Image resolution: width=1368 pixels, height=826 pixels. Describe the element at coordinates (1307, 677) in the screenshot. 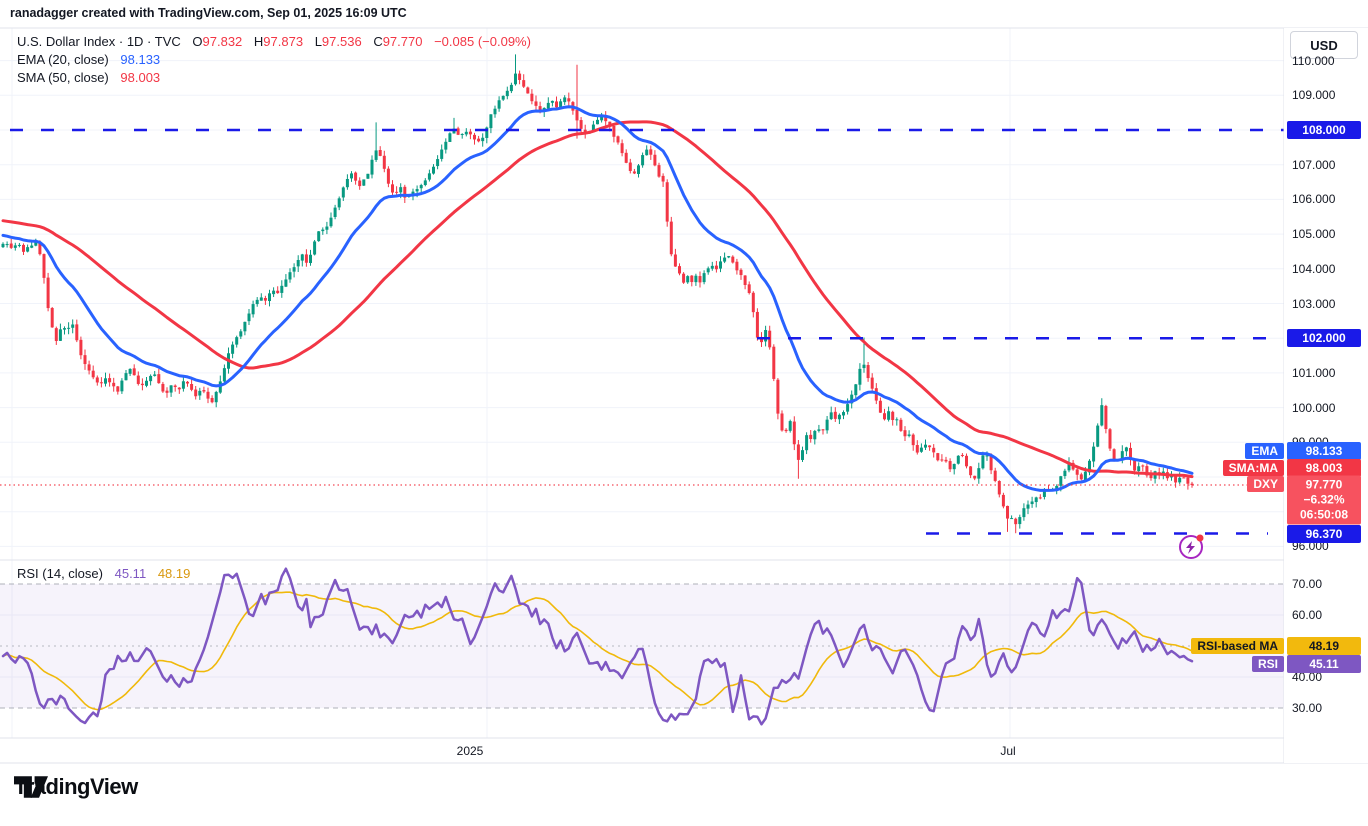

I see `rsi-tick-40.00: 40.00` at that location.